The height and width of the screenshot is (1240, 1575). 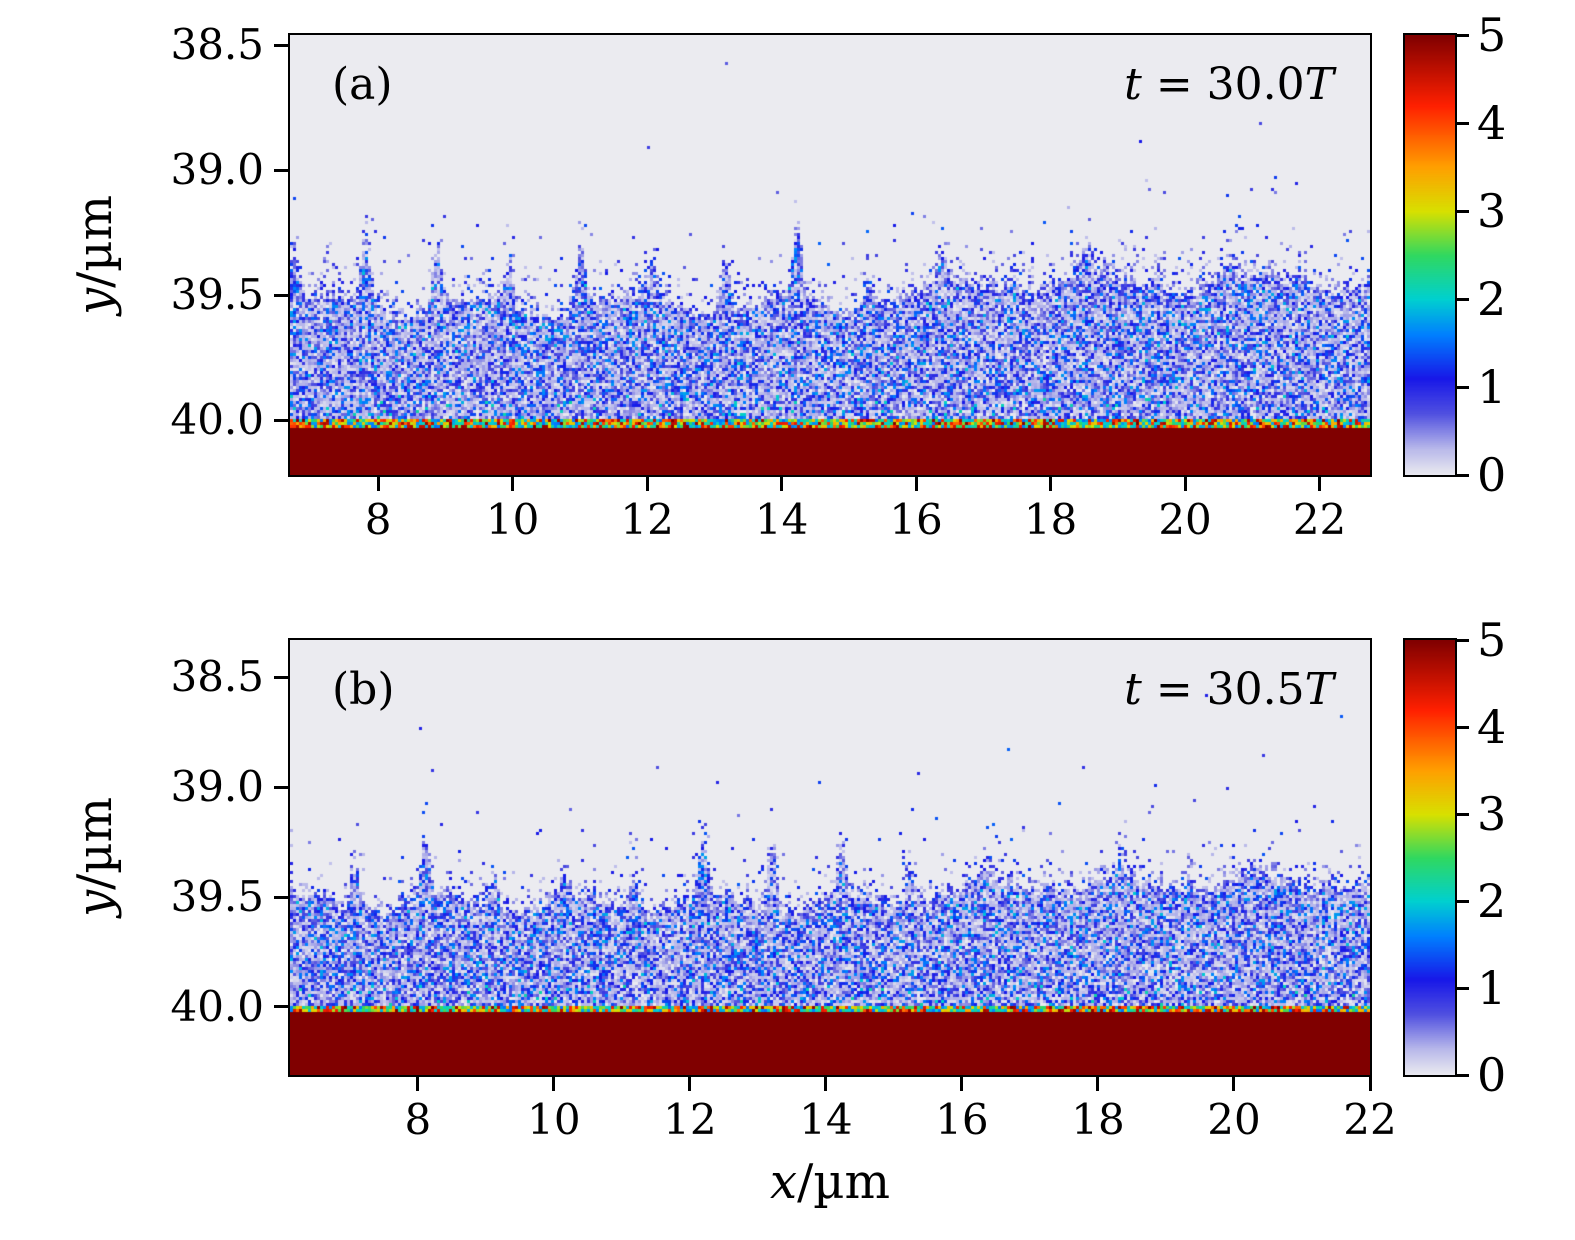 I want to click on time-value: = 30.0, so click(x=1223, y=84).